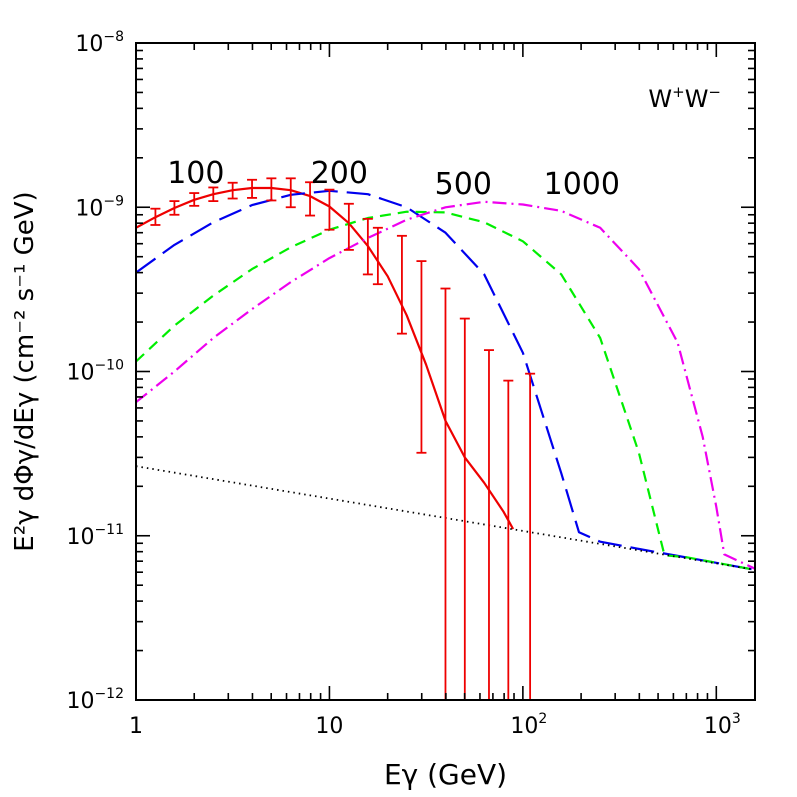 The width and height of the screenshot is (797, 797). I want to click on y-tick-label-2-exp: −10, so click(109, 366).